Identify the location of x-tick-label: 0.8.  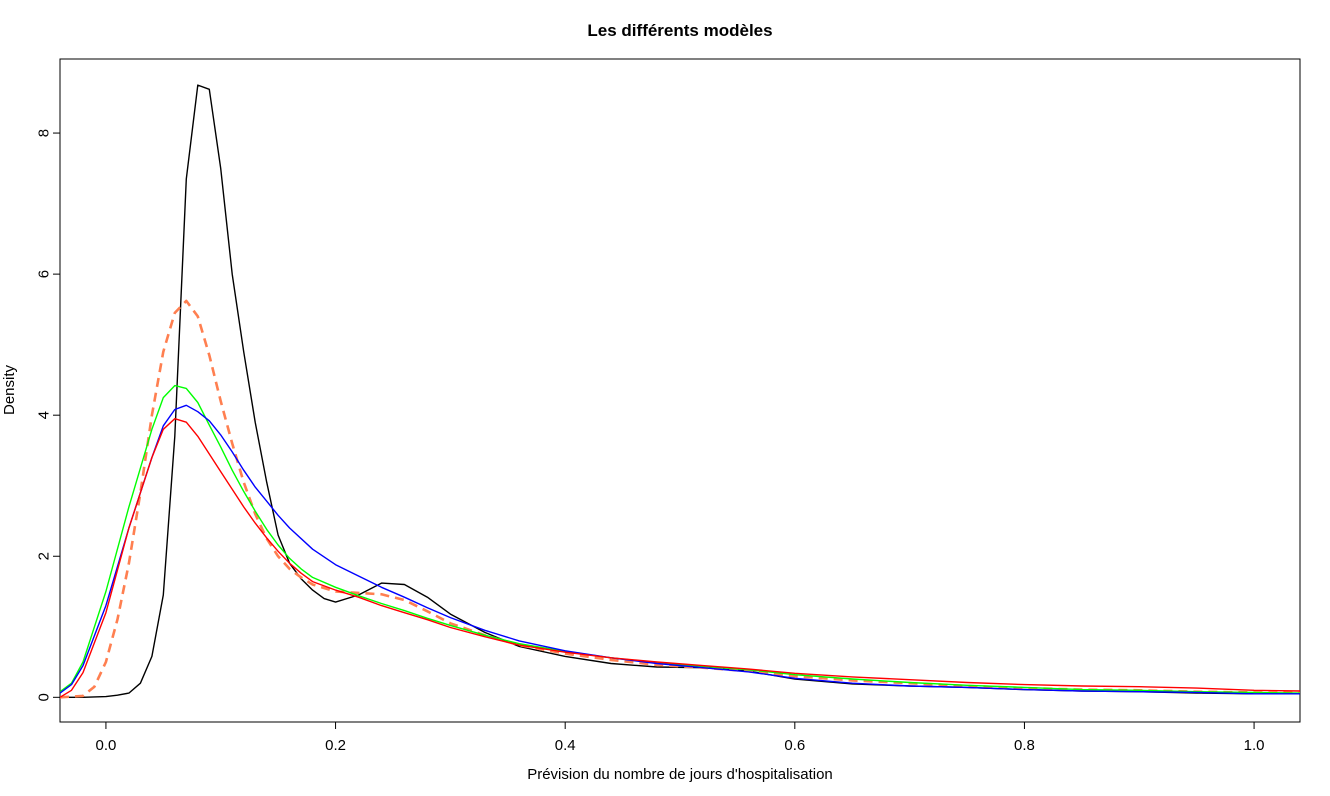
(1024, 745).